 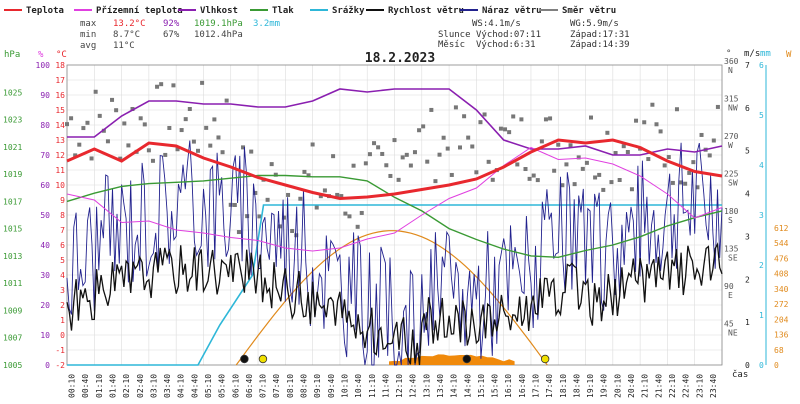 I want to click on stats-max-temp: 13.2°C, so click(x=129, y=24).